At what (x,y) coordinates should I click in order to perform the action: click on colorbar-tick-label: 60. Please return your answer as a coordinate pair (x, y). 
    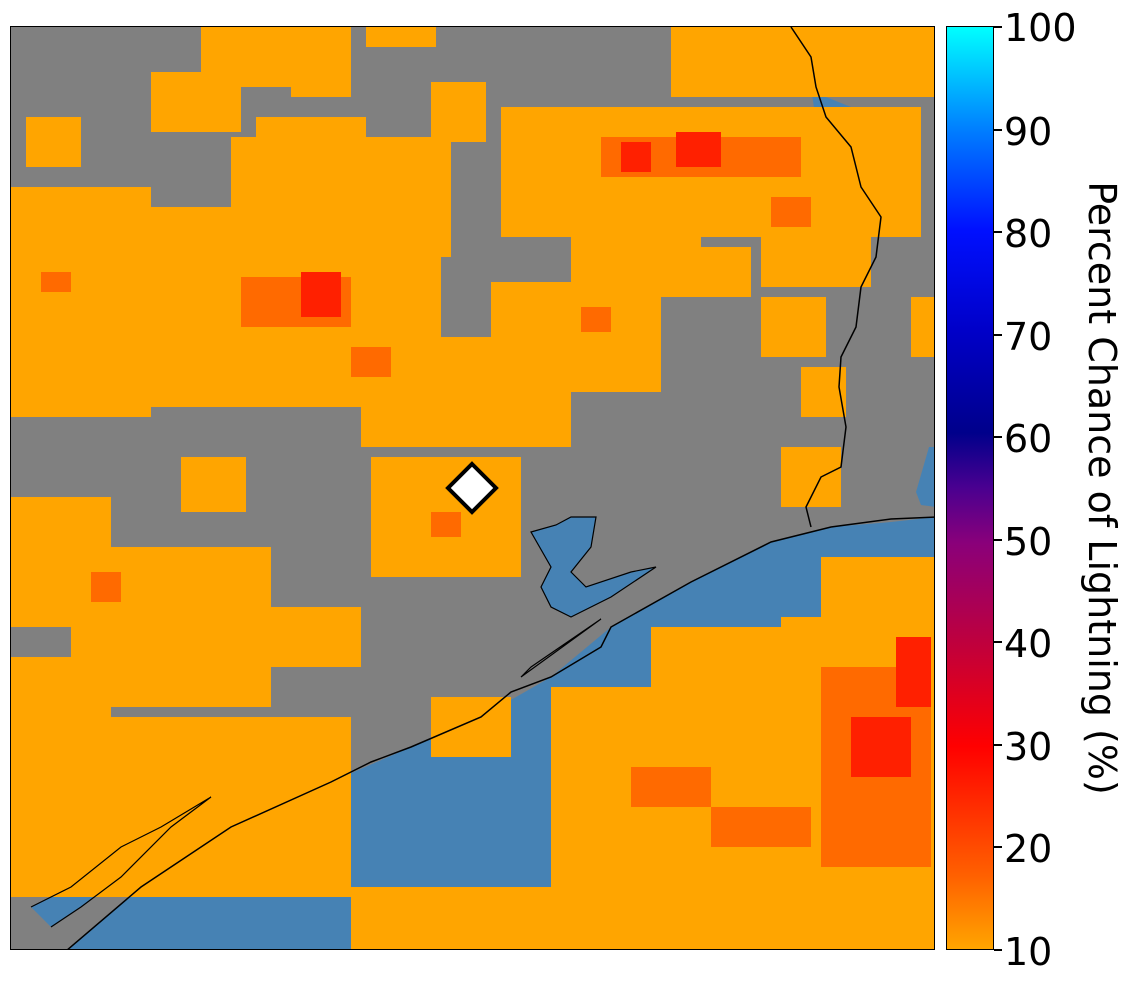
    Looking at the image, I should click on (1028, 439).